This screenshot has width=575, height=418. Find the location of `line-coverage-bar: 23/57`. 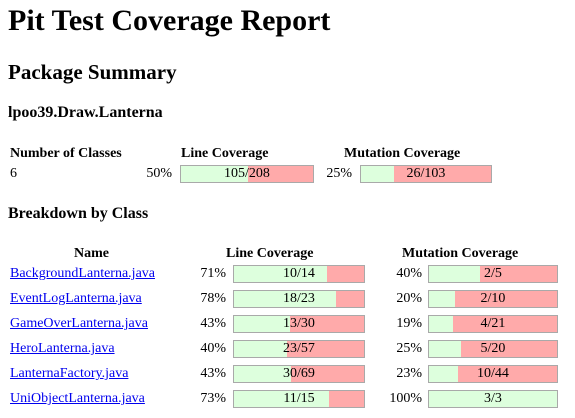

line-coverage-bar: 23/57 is located at coordinates (299, 349).